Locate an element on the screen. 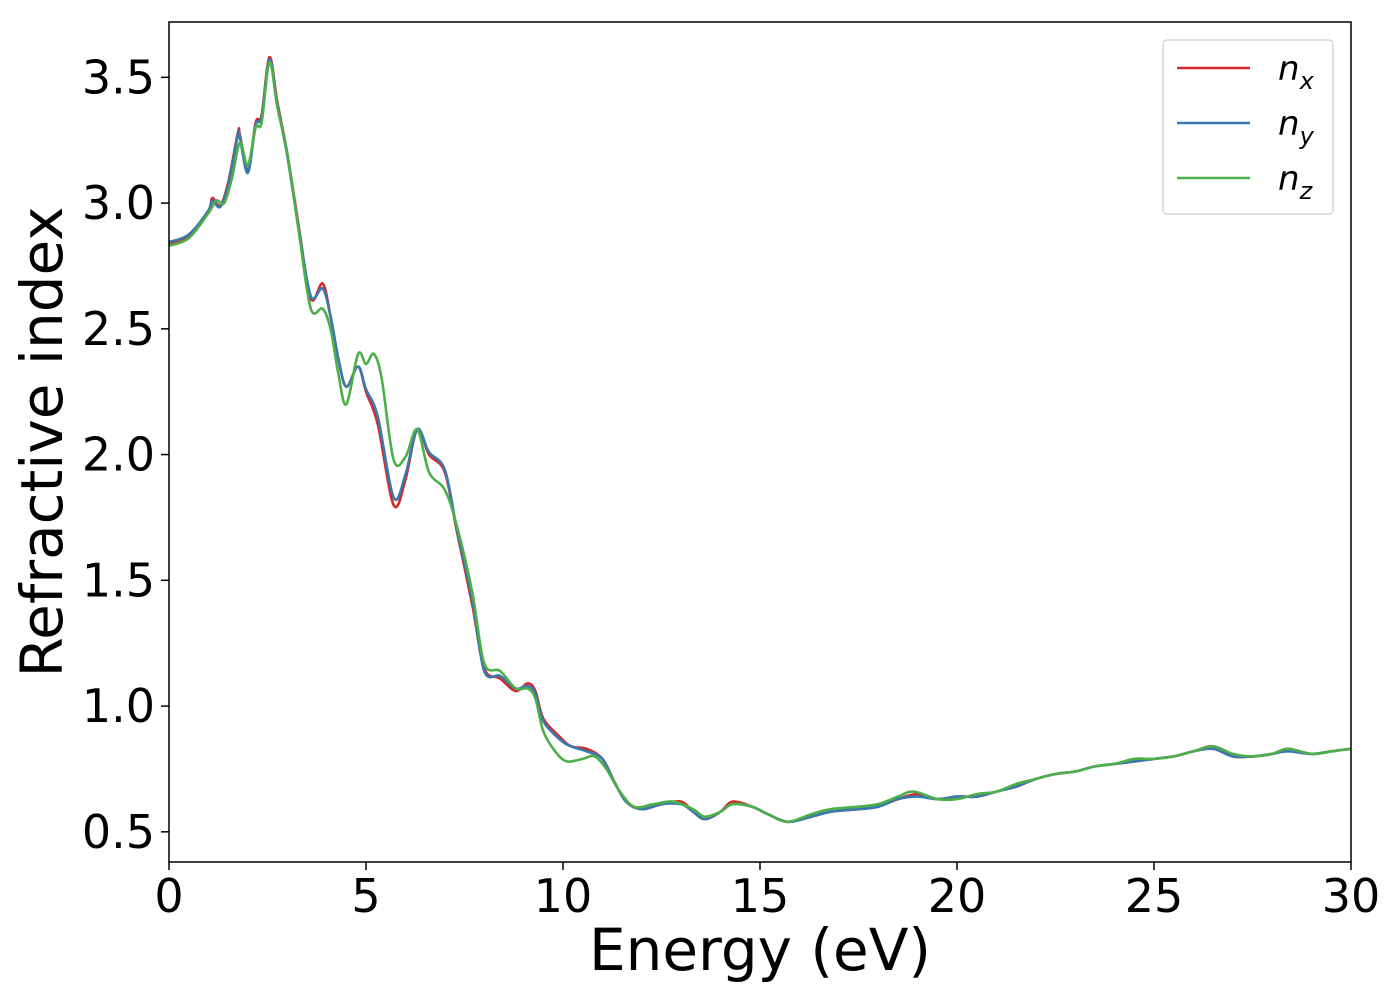 This screenshot has width=1400, height=1000. x-tick-label: 5 is located at coordinates (365, 896).